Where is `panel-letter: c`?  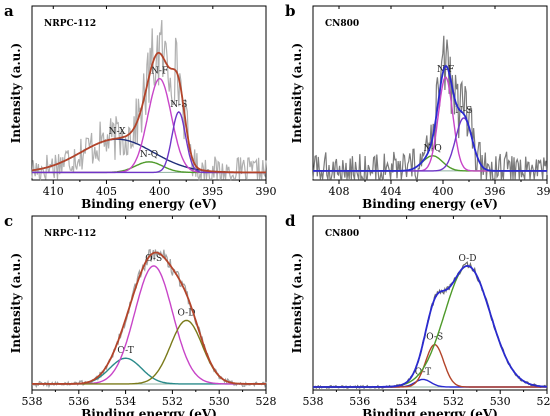 panel-letter: c is located at coordinates (8, 221).